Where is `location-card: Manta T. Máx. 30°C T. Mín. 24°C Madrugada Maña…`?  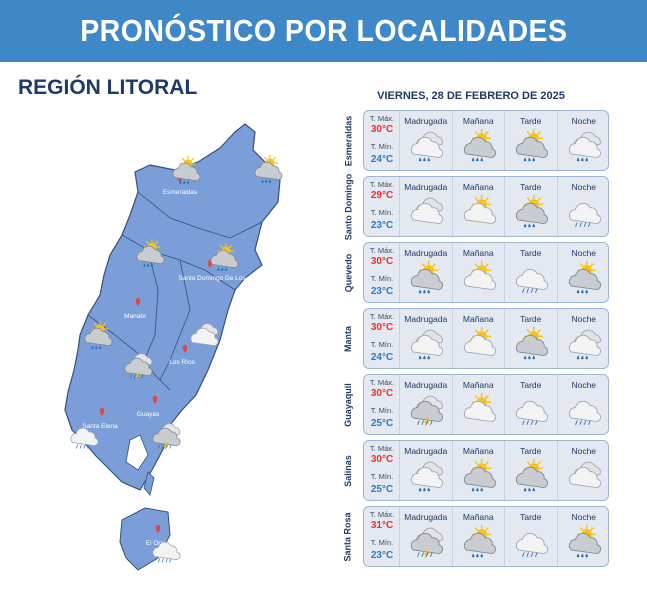
location-card: Manta T. Máx. 30°C T. Mín. 24°C Madrugada Maña… is located at coordinates (471, 338).